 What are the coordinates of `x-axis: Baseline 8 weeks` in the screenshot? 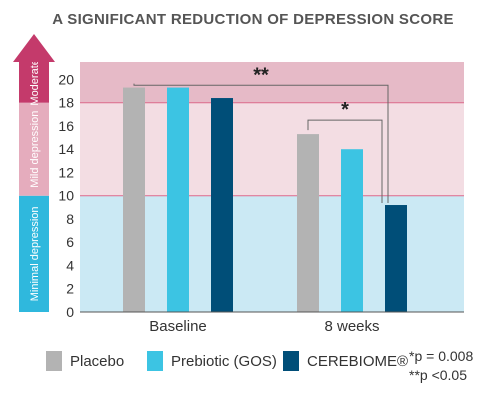 It's located at (272, 323).